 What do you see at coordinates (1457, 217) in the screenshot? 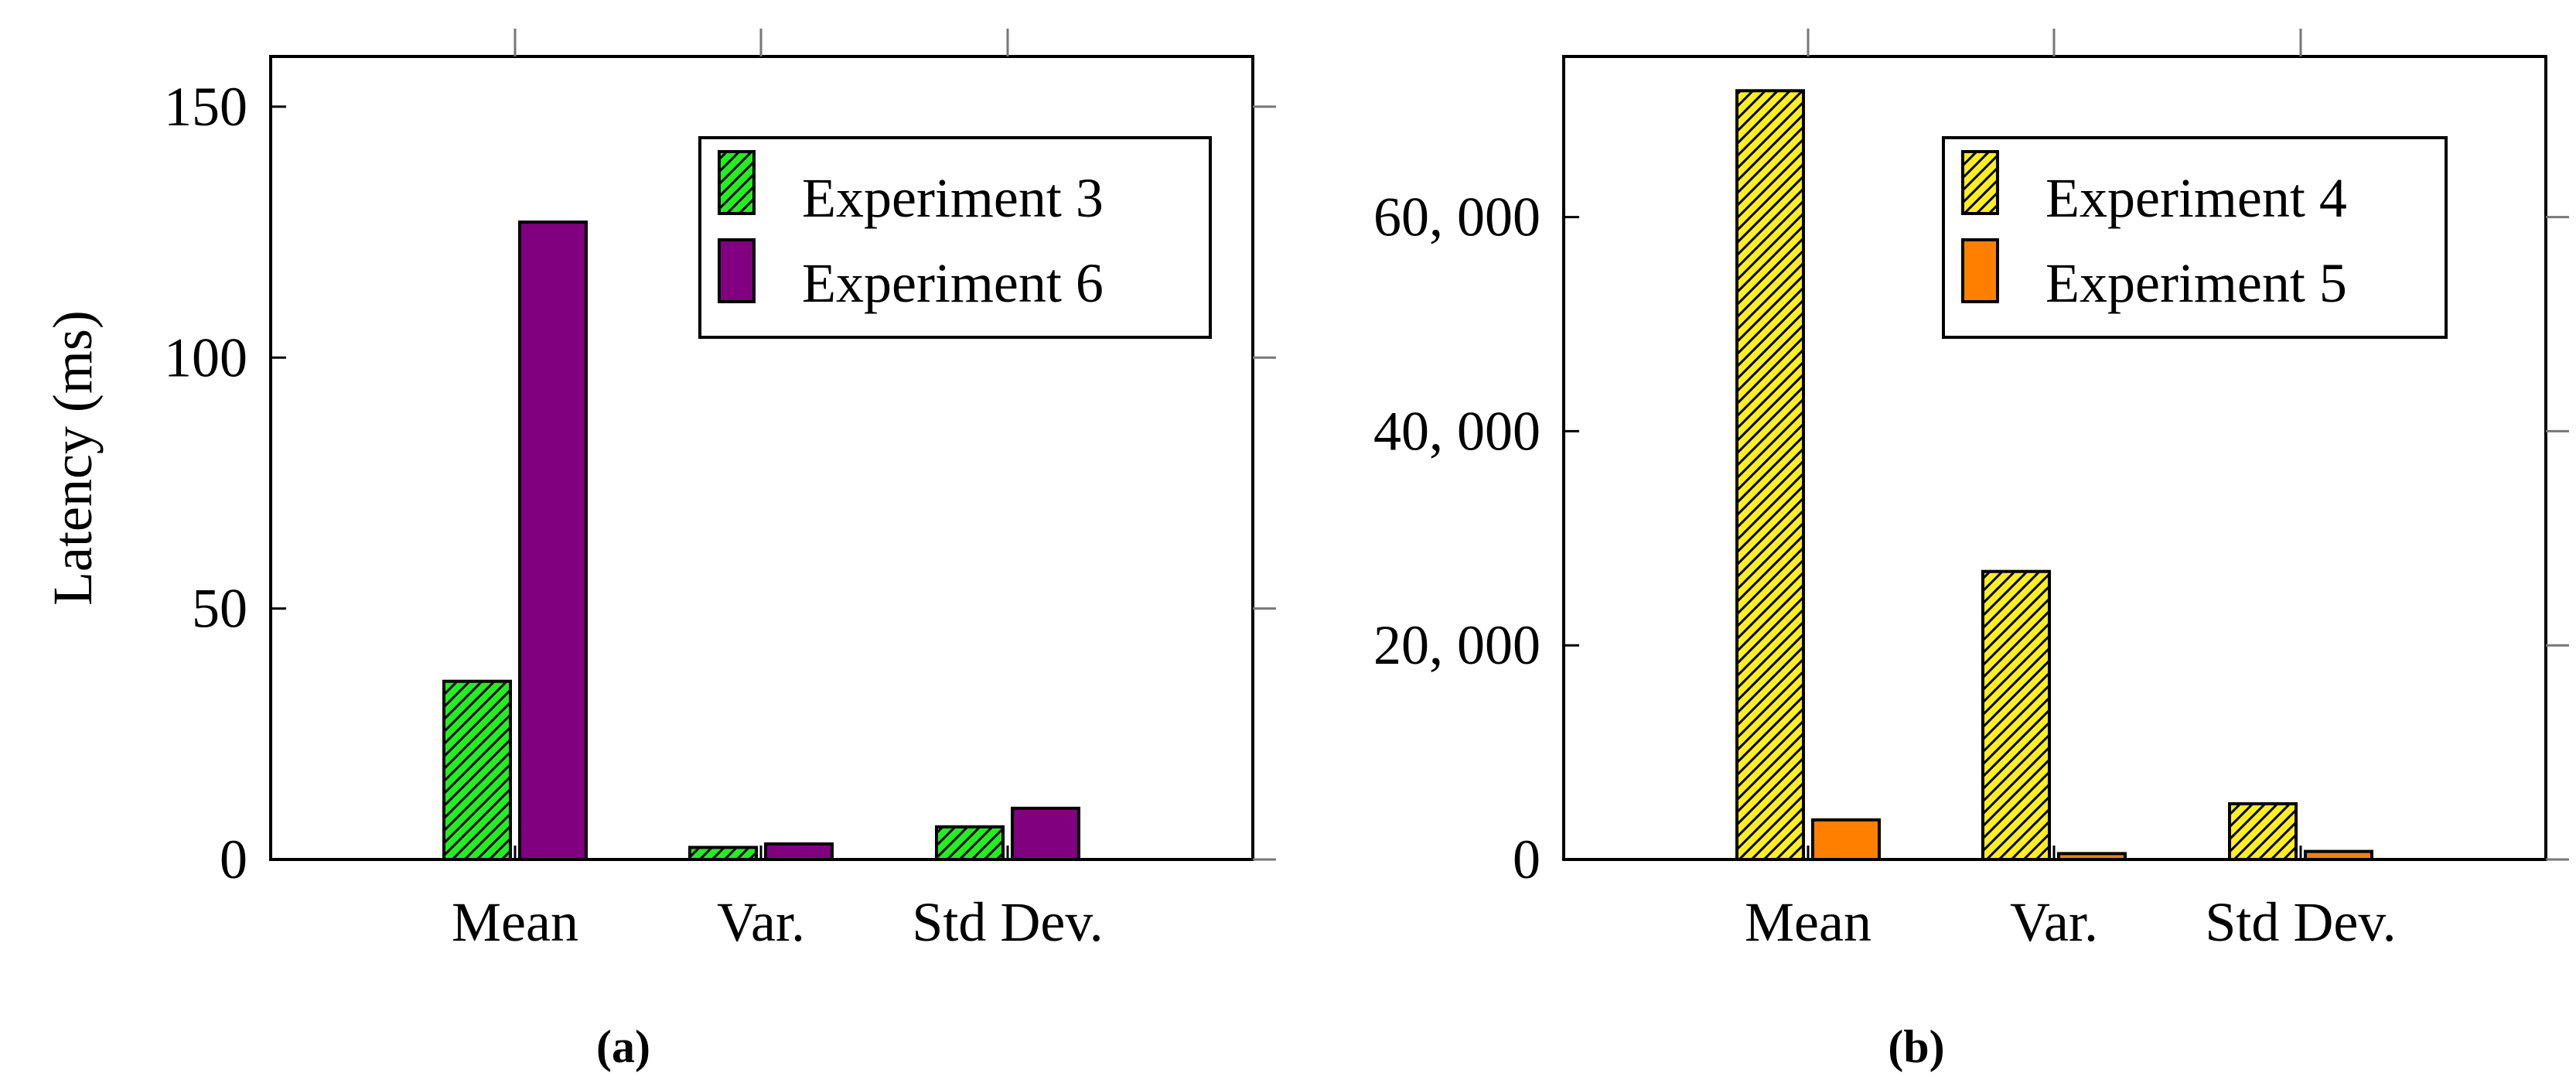
I see `y-tick-label: 60, 000` at bounding box center [1457, 217].